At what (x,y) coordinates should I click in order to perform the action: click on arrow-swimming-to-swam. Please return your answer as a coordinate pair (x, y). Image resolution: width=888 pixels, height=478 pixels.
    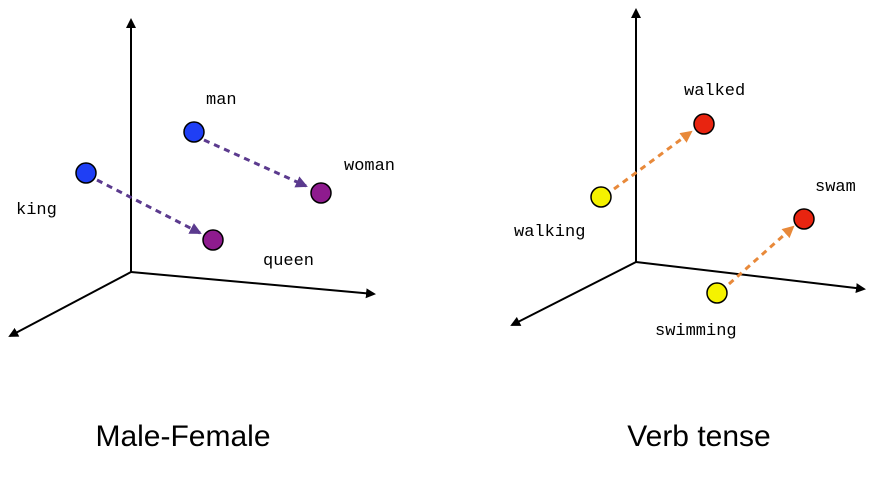
    Looking at the image, I should click on (761, 255).